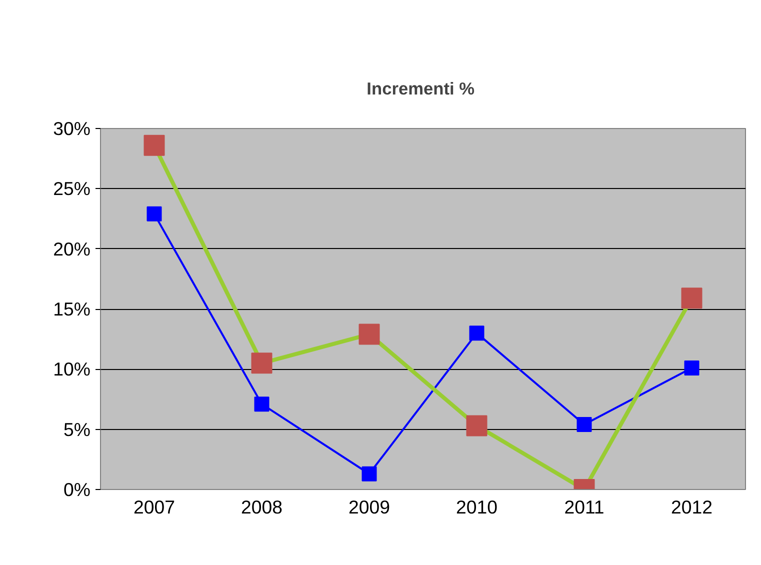  Describe the element at coordinates (72, 249) in the screenshot. I see `y-tick-label: 20%` at that location.